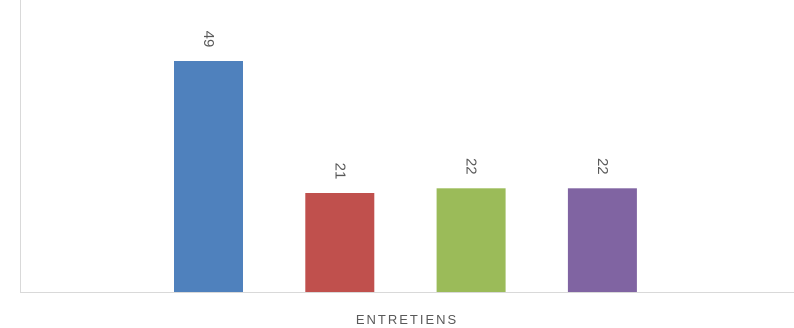 This screenshot has width=794, height=328. What do you see at coordinates (407, 319) in the screenshot?
I see `x-category-label: ENTRETIENS` at bounding box center [407, 319].